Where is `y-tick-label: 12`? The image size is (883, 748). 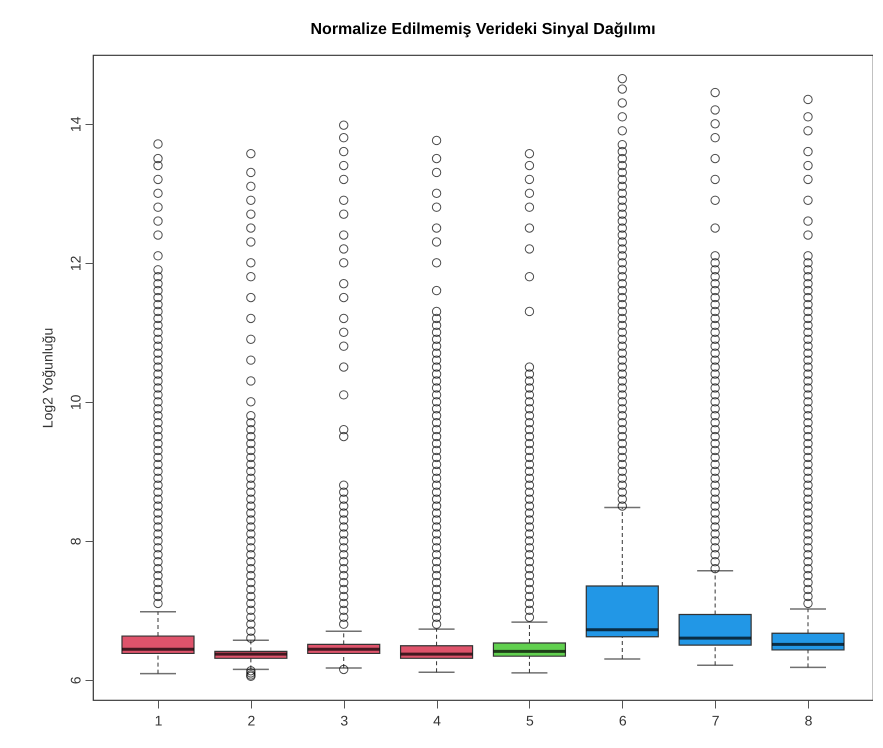
y-tick-label: 12 is located at coordinates (76, 263).